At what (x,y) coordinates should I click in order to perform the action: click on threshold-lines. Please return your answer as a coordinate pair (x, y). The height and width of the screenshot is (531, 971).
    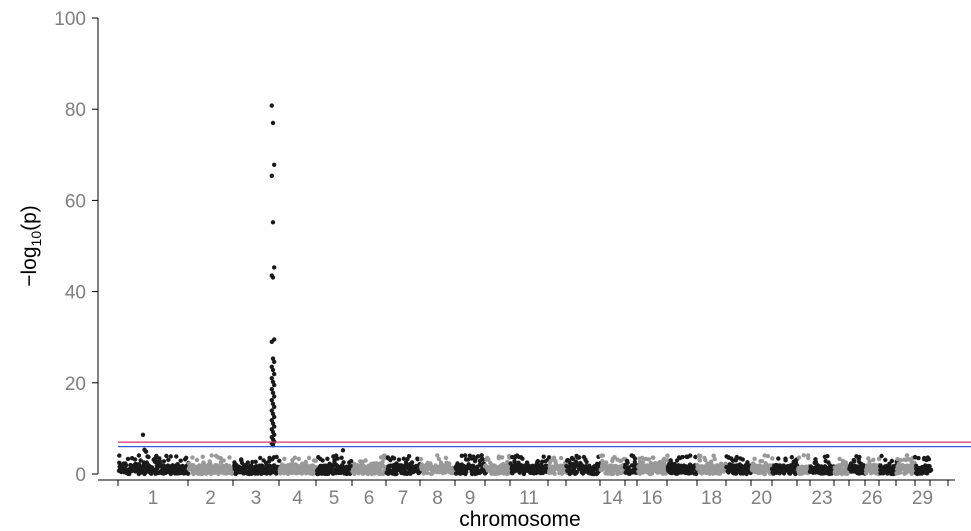
    Looking at the image, I should click on (544, 444).